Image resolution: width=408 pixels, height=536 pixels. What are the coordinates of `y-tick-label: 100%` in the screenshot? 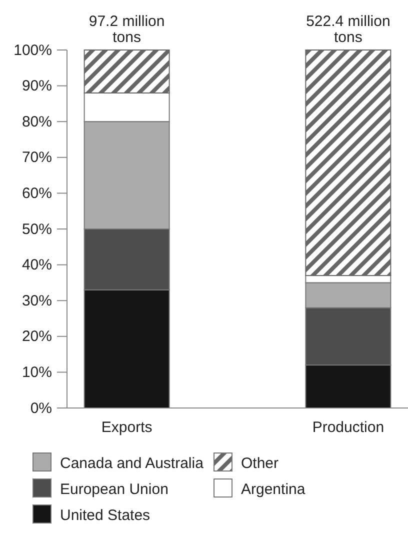 It's located at (33, 50).